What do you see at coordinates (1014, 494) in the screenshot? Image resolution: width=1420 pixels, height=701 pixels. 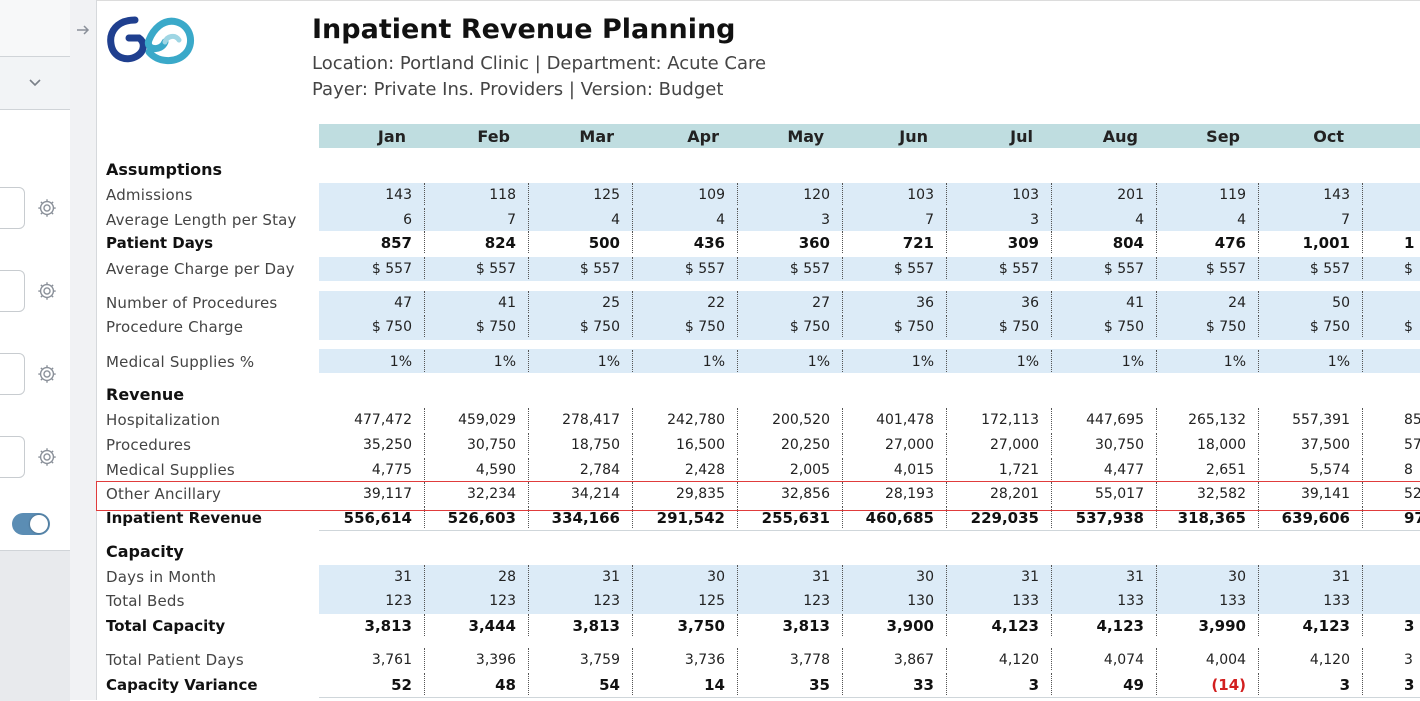 I see `cell-other-ancillary-jul: 28,201` at bounding box center [1014, 494].